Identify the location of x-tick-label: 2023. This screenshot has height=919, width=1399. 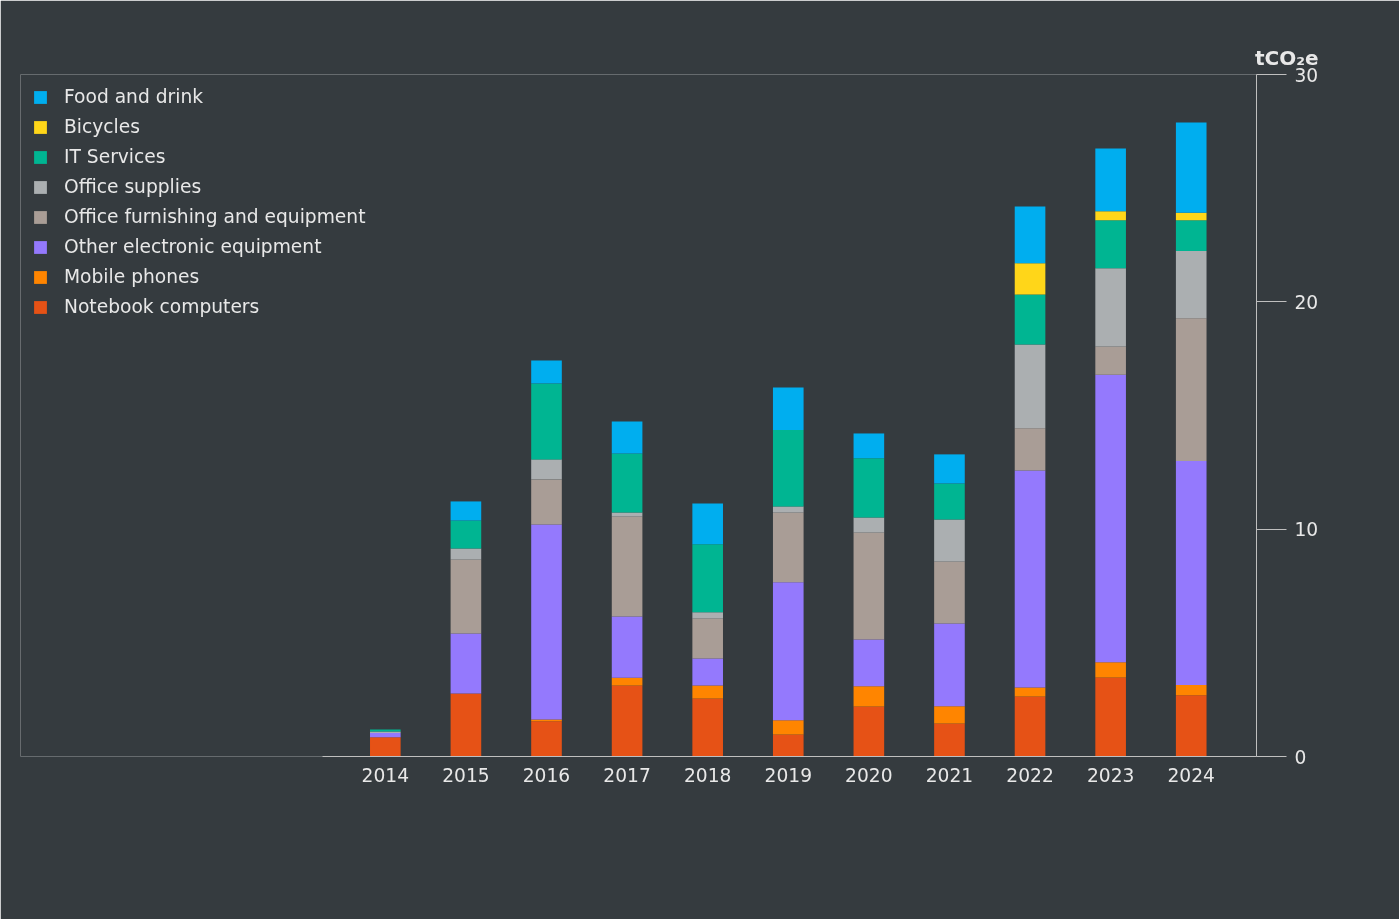
(1110, 775).